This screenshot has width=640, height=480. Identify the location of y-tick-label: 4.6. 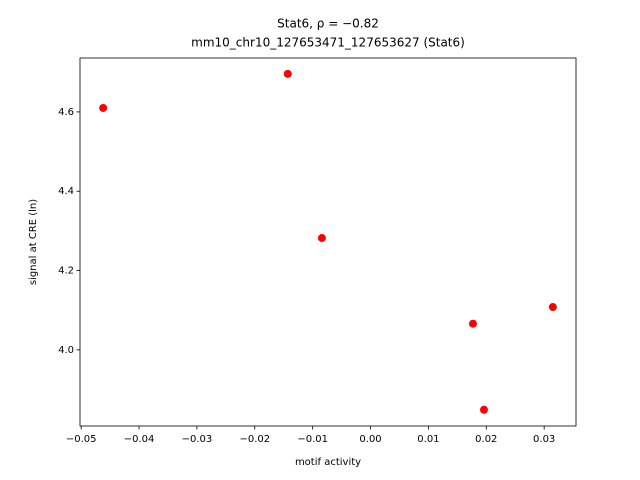
(66, 112).